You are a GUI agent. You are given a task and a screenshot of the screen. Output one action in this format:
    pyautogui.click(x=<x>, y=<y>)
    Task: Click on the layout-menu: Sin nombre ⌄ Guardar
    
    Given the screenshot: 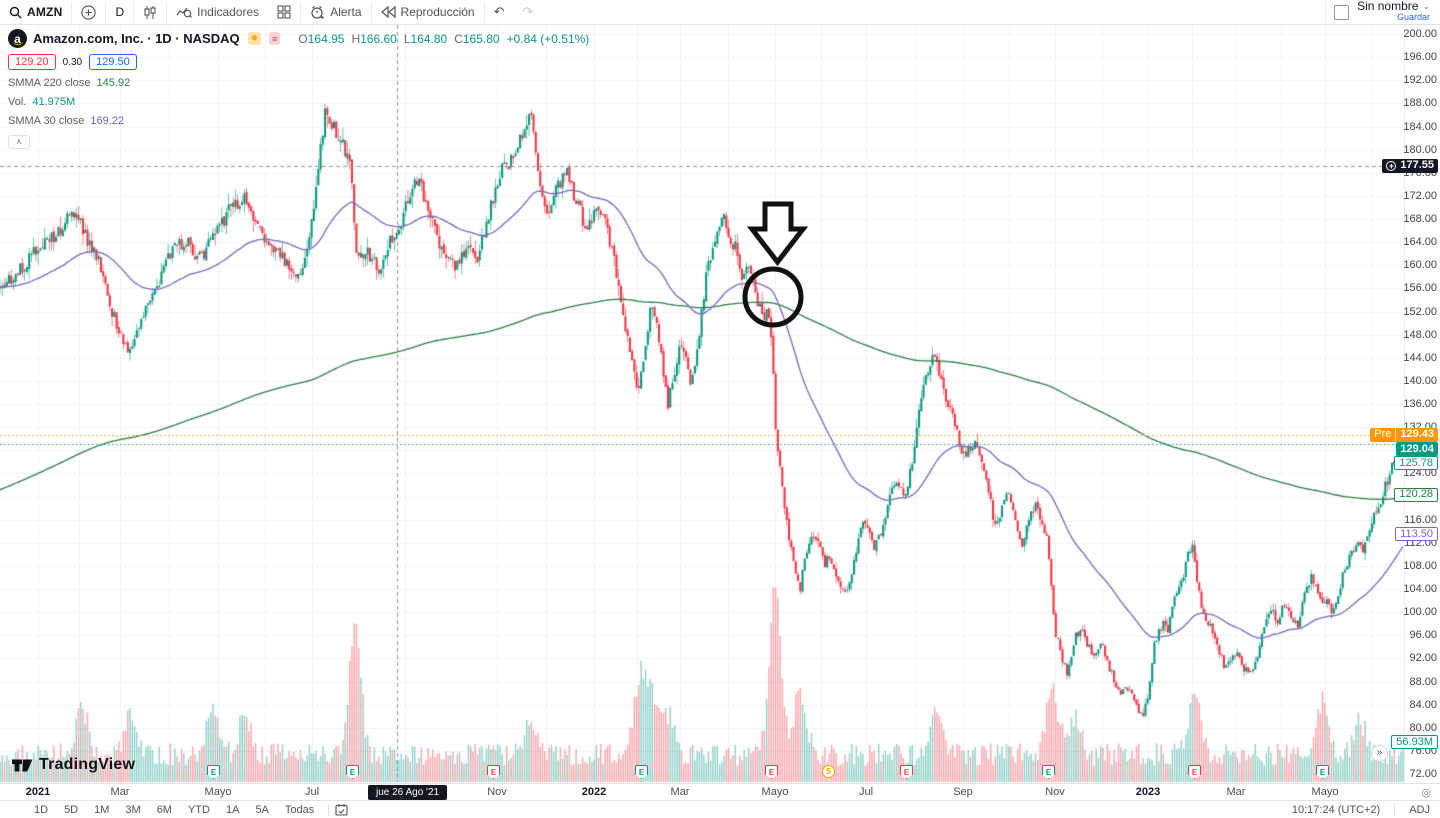 What is the action you would take?
    pyautogui.click(x=1393, y=11)
    